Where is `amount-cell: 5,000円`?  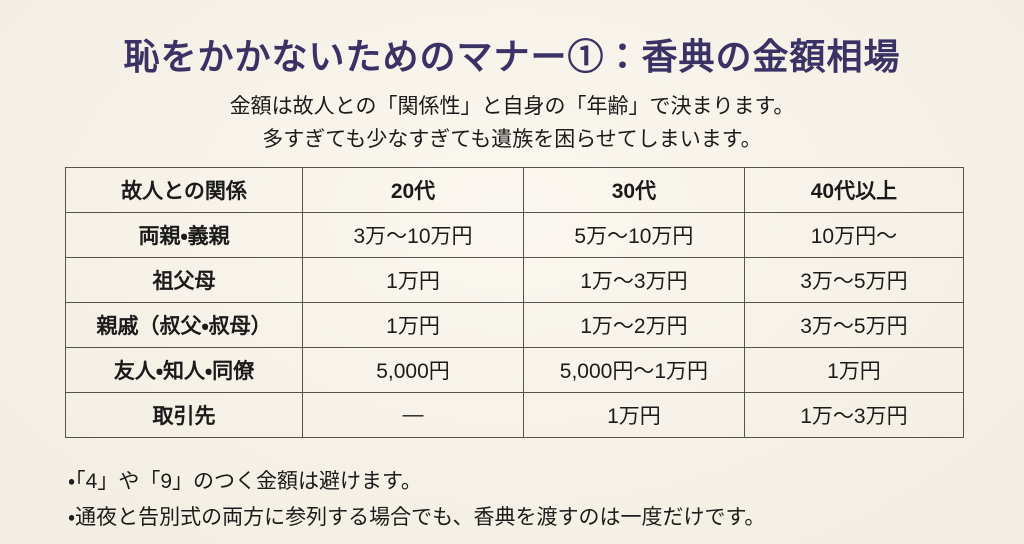
amount-cell: 5,000円 is located at coordinates (413, 370).